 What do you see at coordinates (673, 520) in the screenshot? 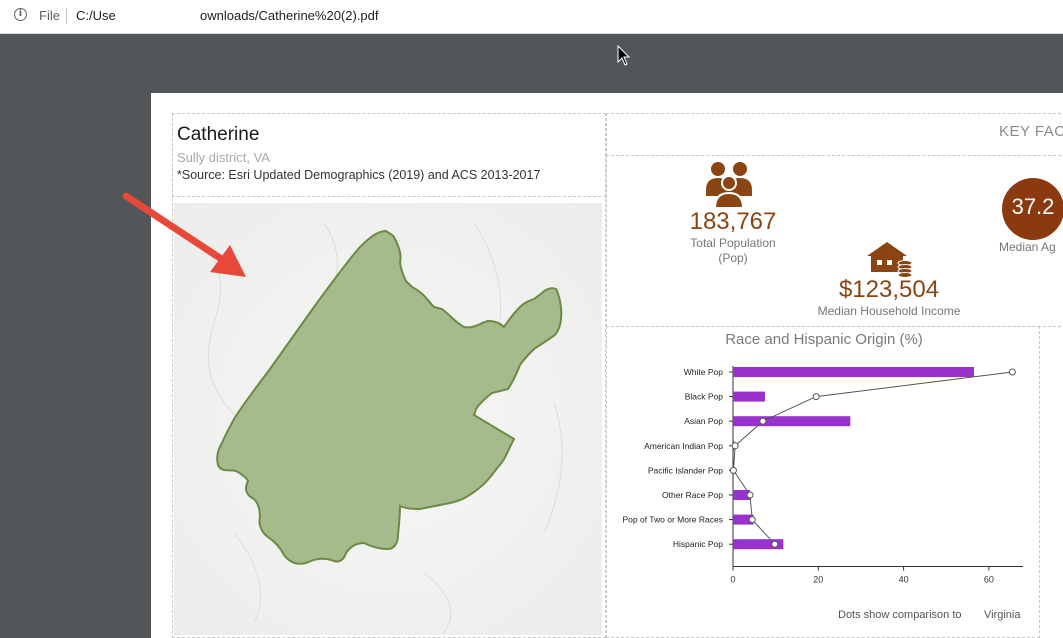
I see `category-label: Pop of Two or More Races` at bounding box center [673, 520].